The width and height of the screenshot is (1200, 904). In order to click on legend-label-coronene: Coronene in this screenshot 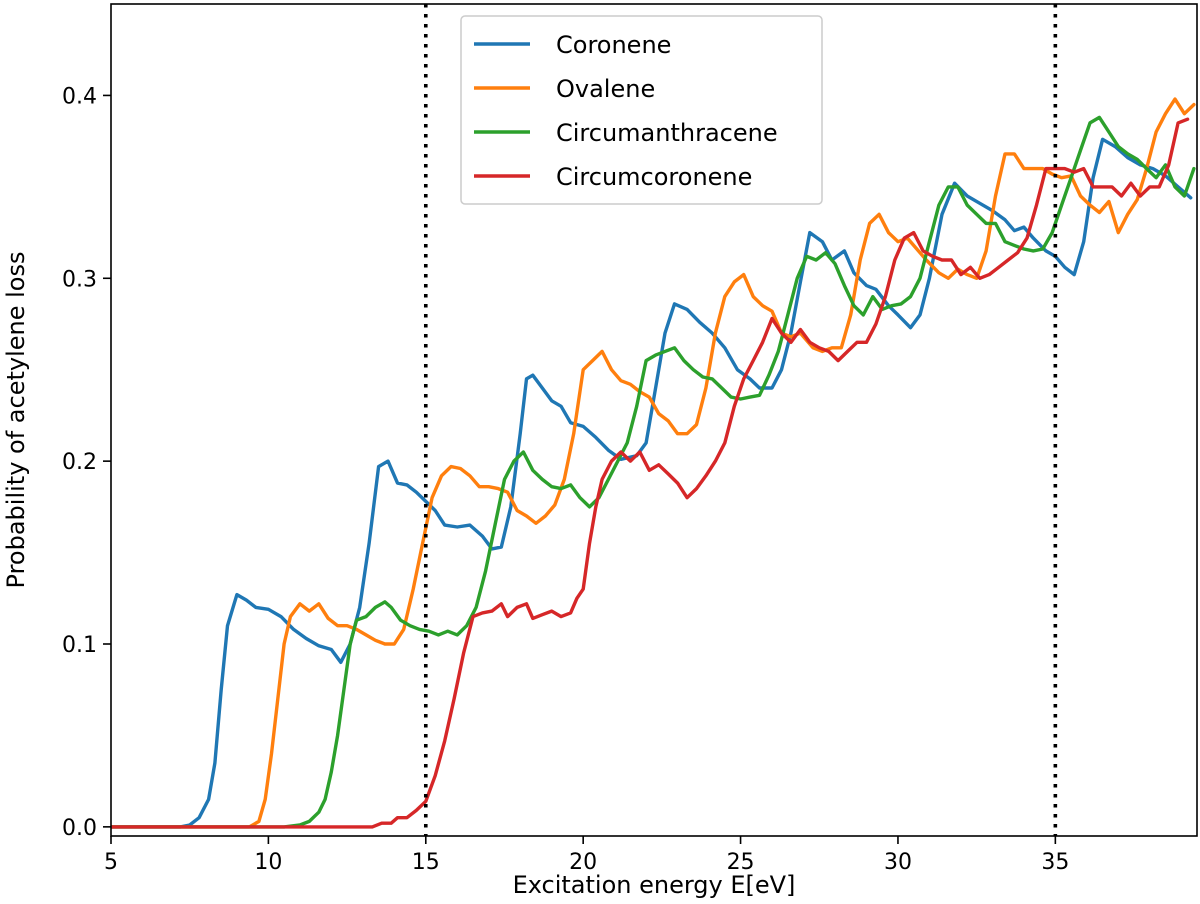, I will do `click(613, 45)`.